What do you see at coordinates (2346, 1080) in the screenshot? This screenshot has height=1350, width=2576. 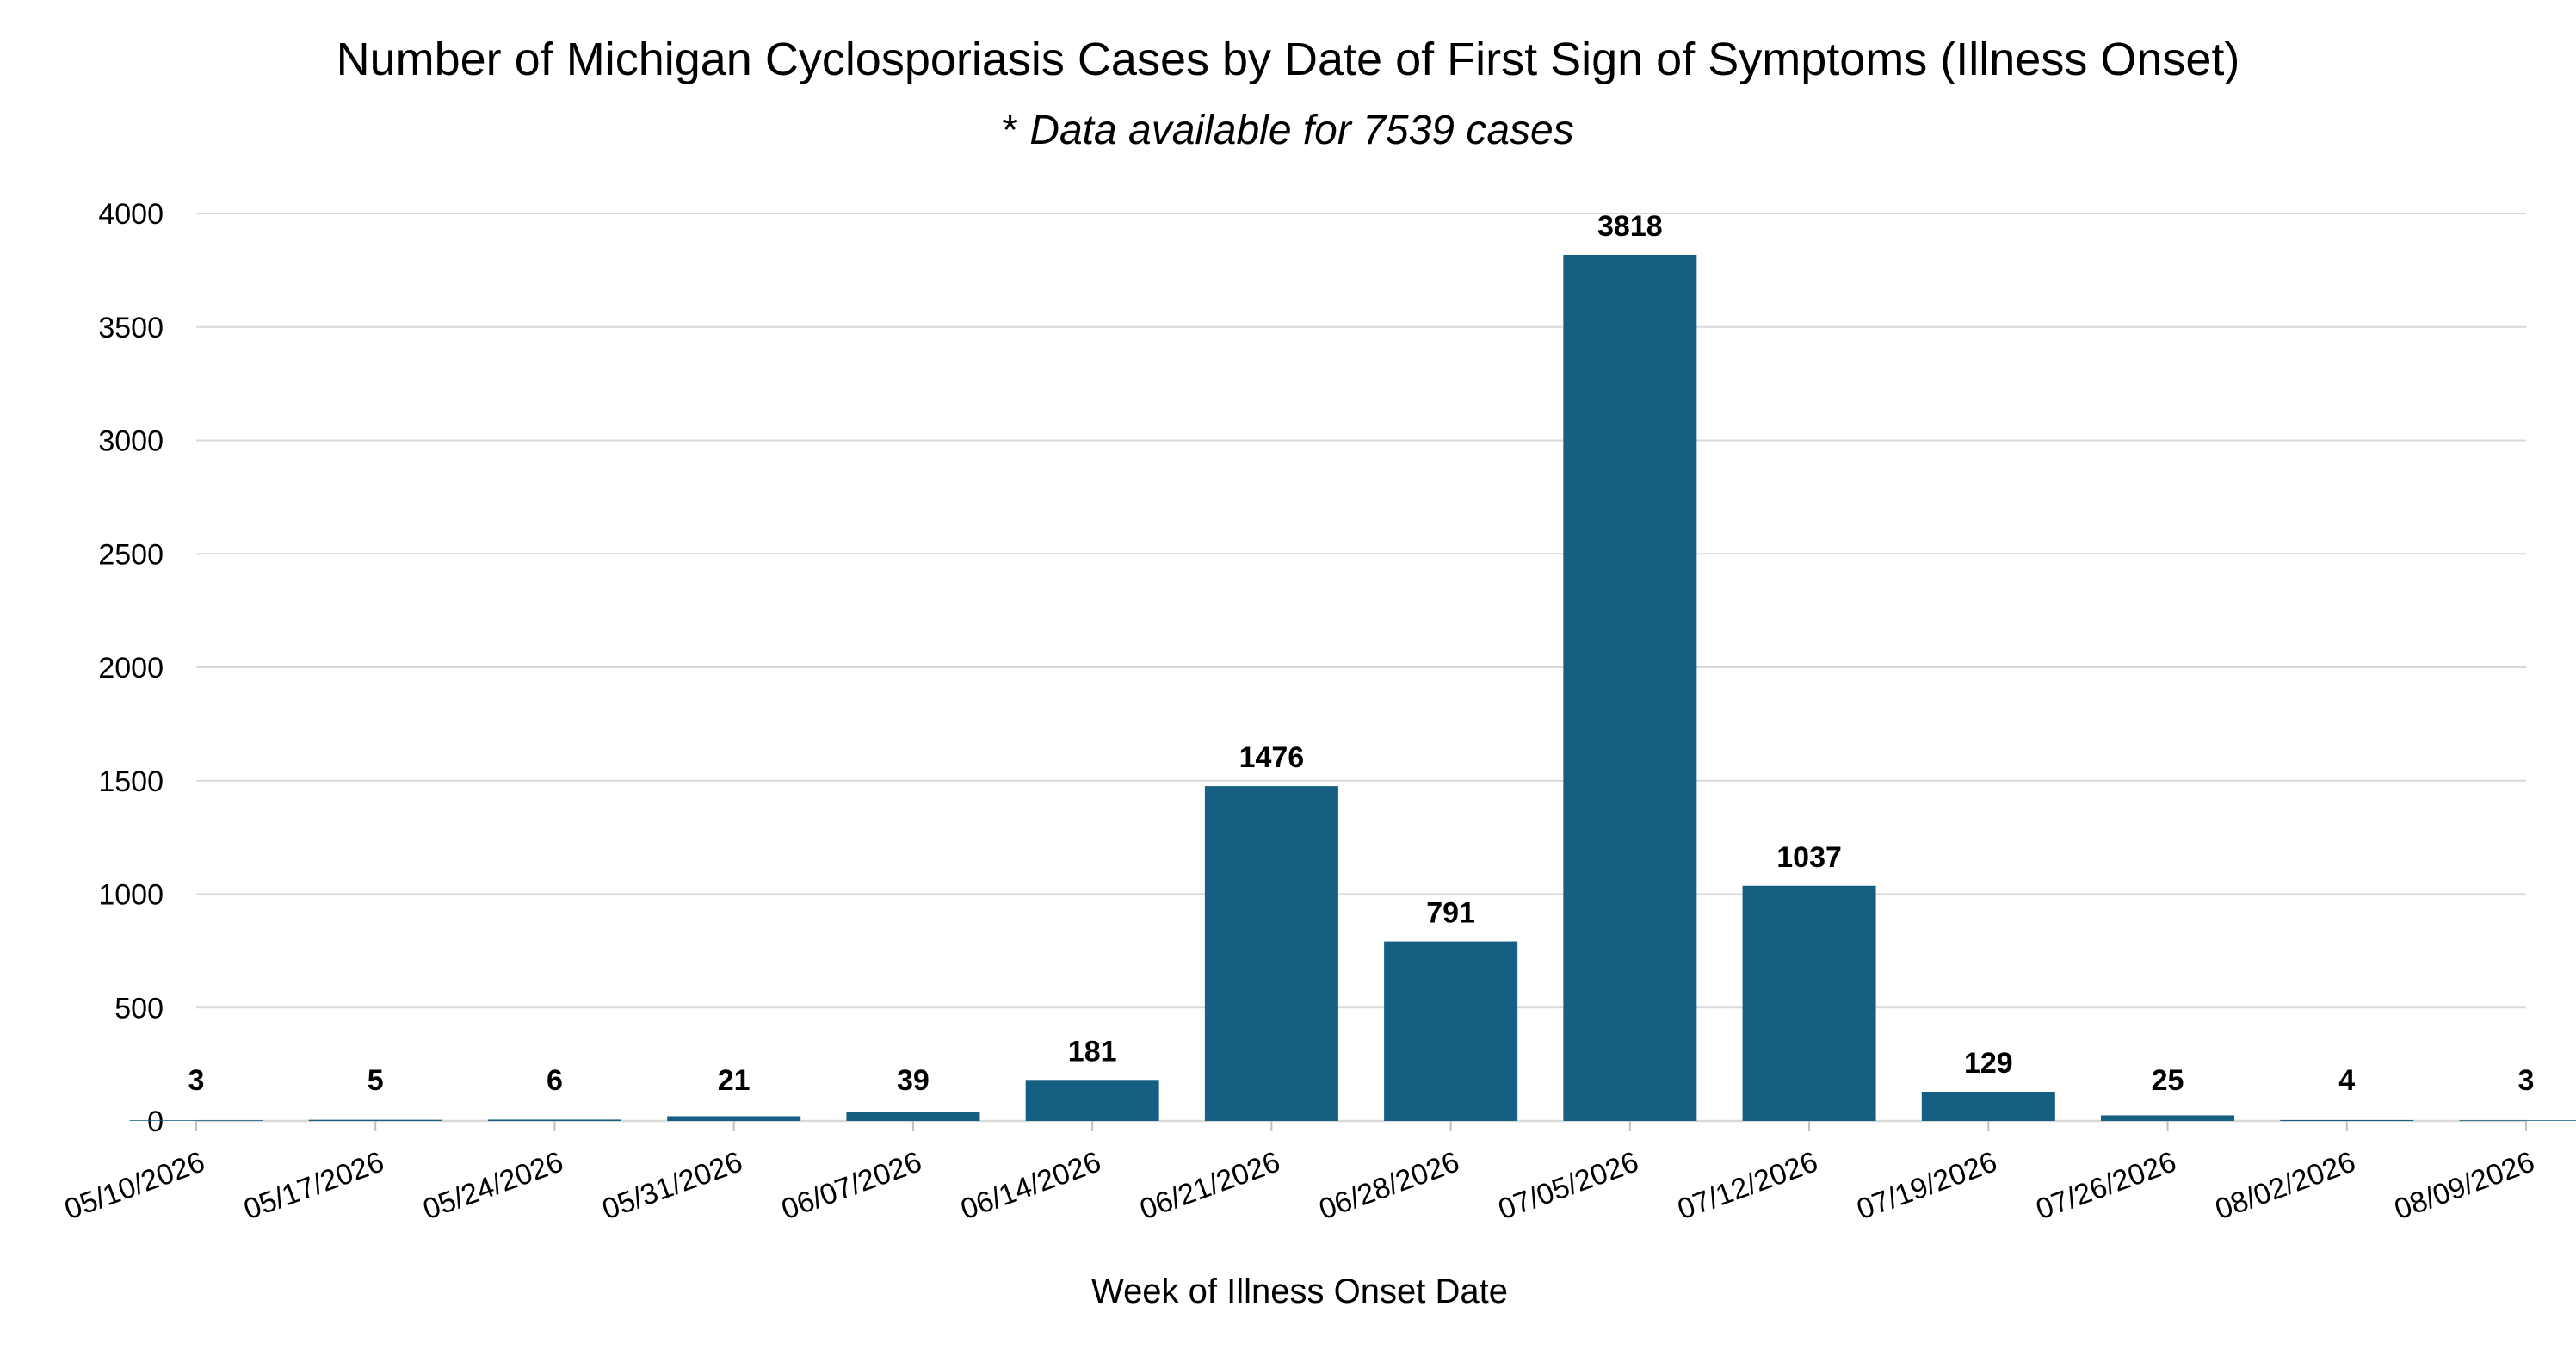 I see `data-label: 4` at bounding box center [2346, 1080].